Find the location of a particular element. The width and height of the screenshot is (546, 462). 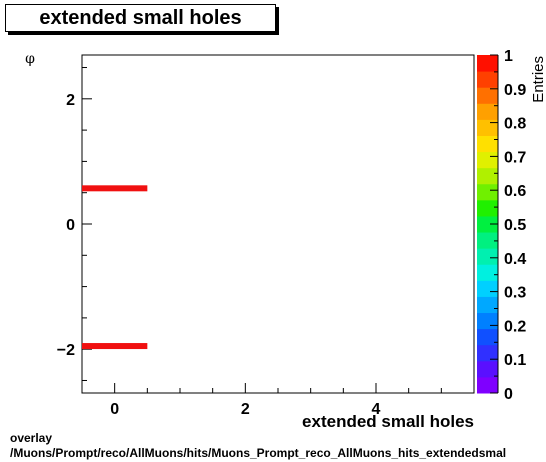

y-tick-label: 2 is located at coordinates (70, 100).